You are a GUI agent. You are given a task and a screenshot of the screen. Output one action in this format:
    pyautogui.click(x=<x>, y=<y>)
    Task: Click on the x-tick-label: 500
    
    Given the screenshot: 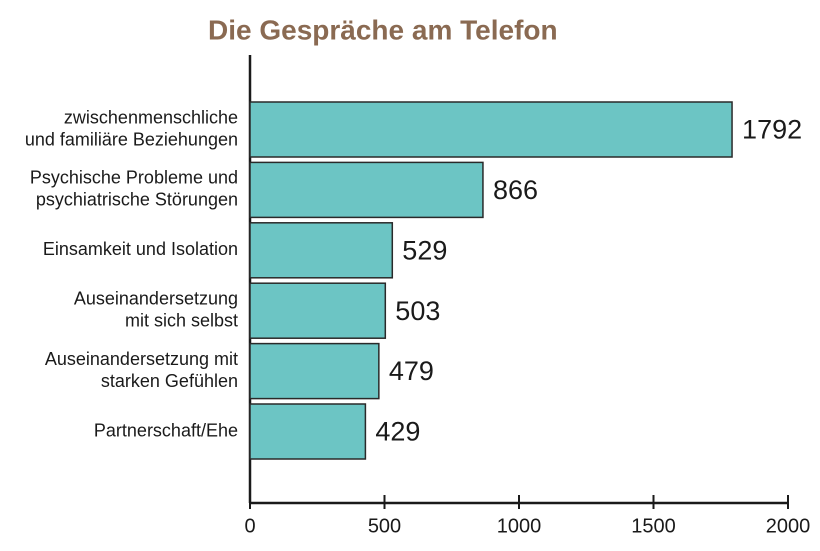 What is the action you would take?
    pyautogui.click(x=384, y=526)
    